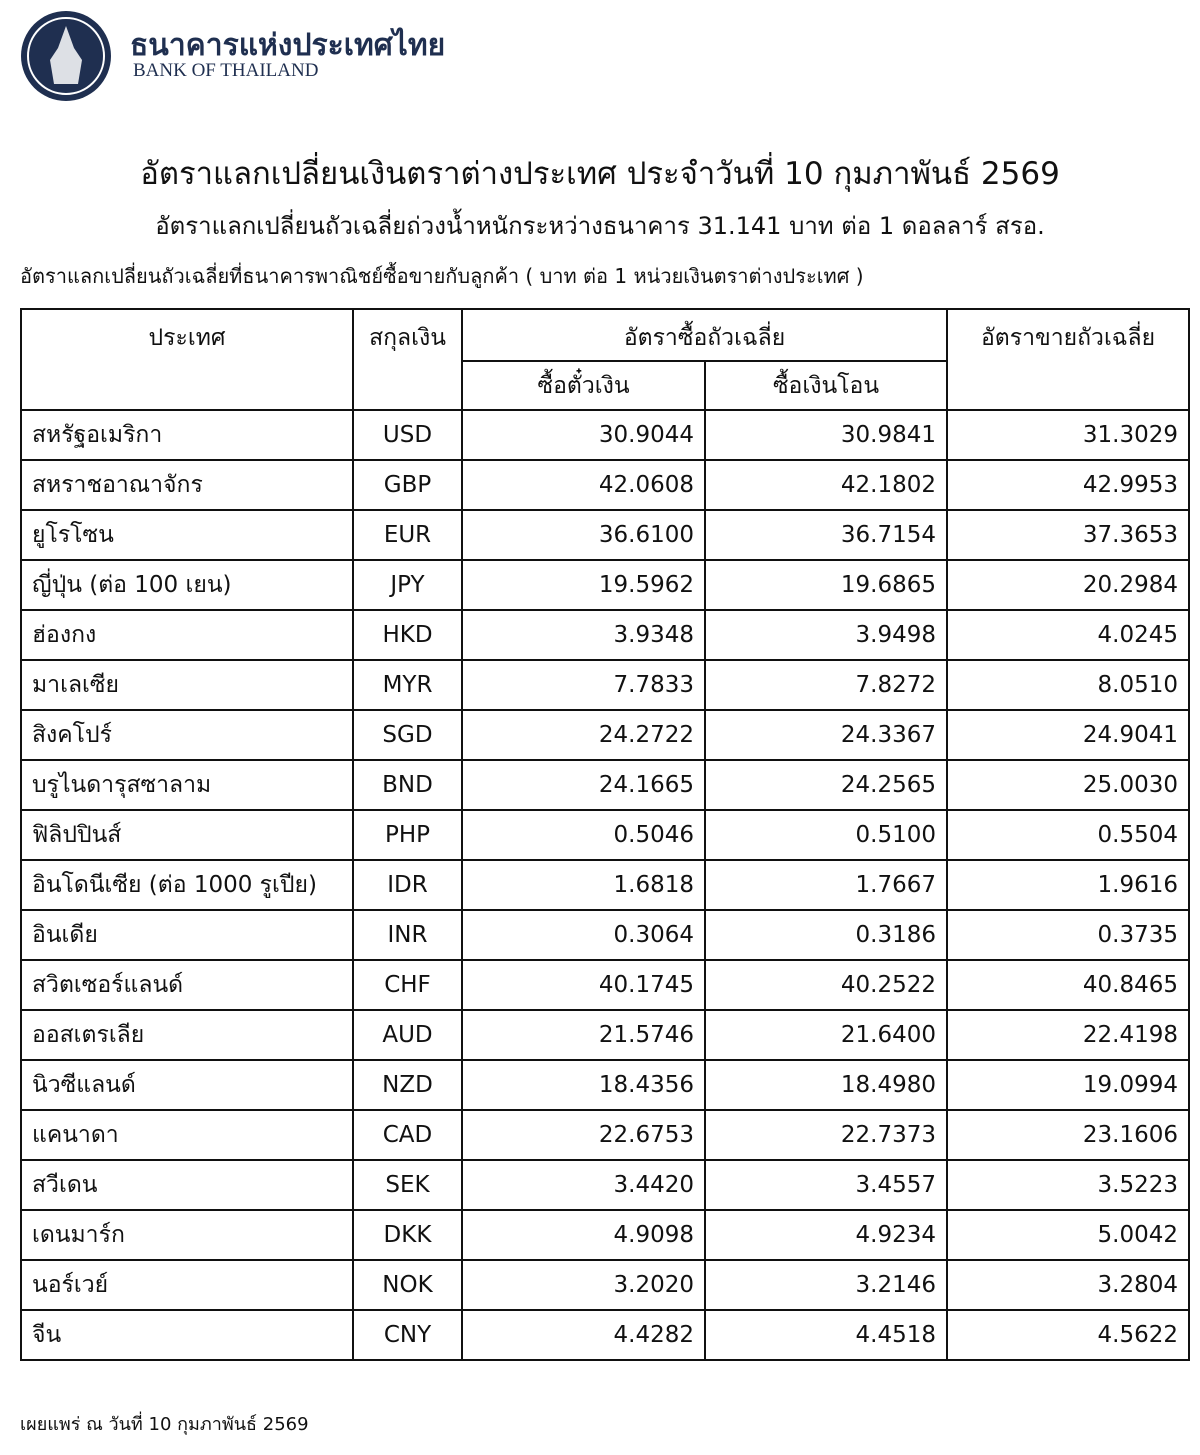  What do you see at coordinates (407, 1235) in the screenshot?
I see `currency-cell: DKK` at bounding box center [407, 1235].